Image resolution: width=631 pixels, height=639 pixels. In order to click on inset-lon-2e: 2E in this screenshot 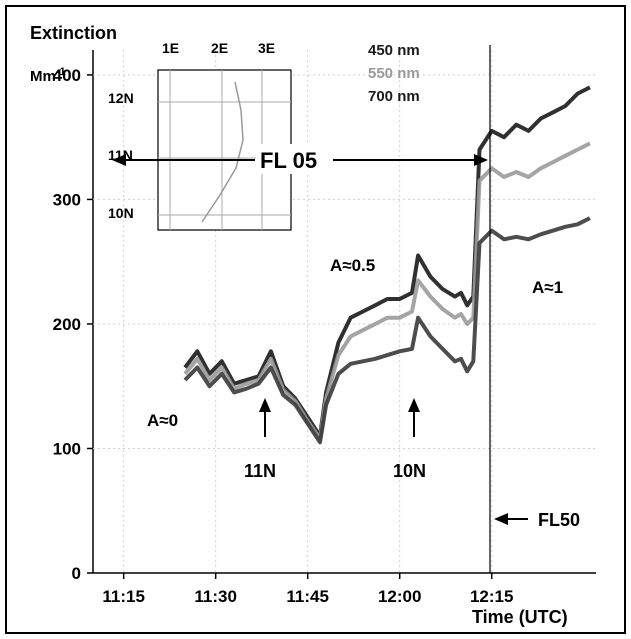, I will do `click(219, 48)`.